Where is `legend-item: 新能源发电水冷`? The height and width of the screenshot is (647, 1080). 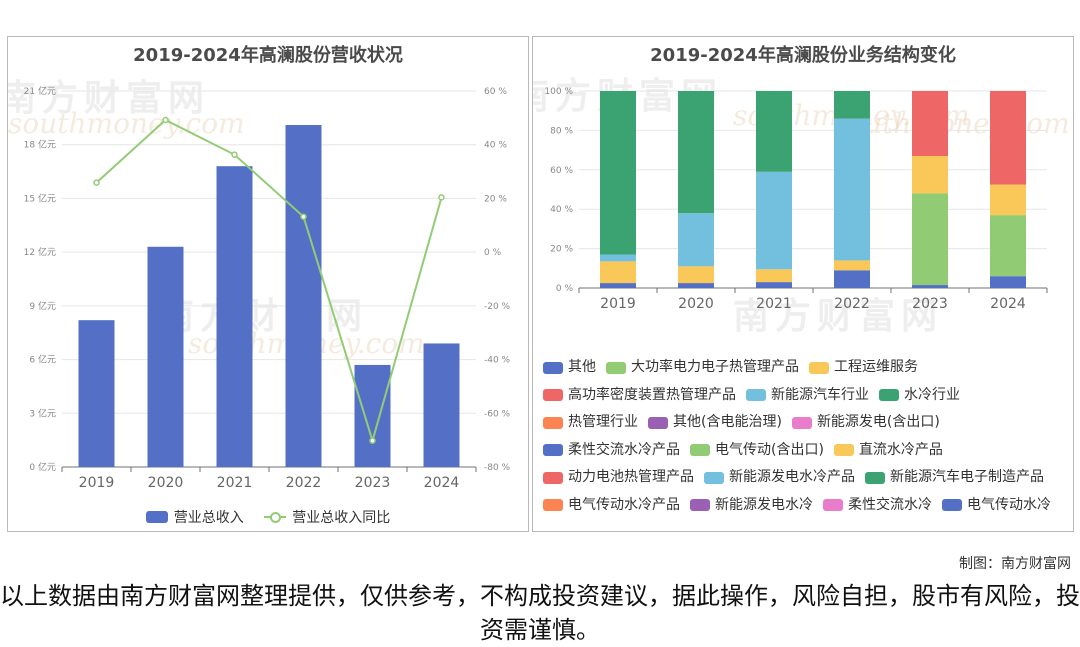 legend-item: 新能源发电水冷 is located at coordinates (751, 505).